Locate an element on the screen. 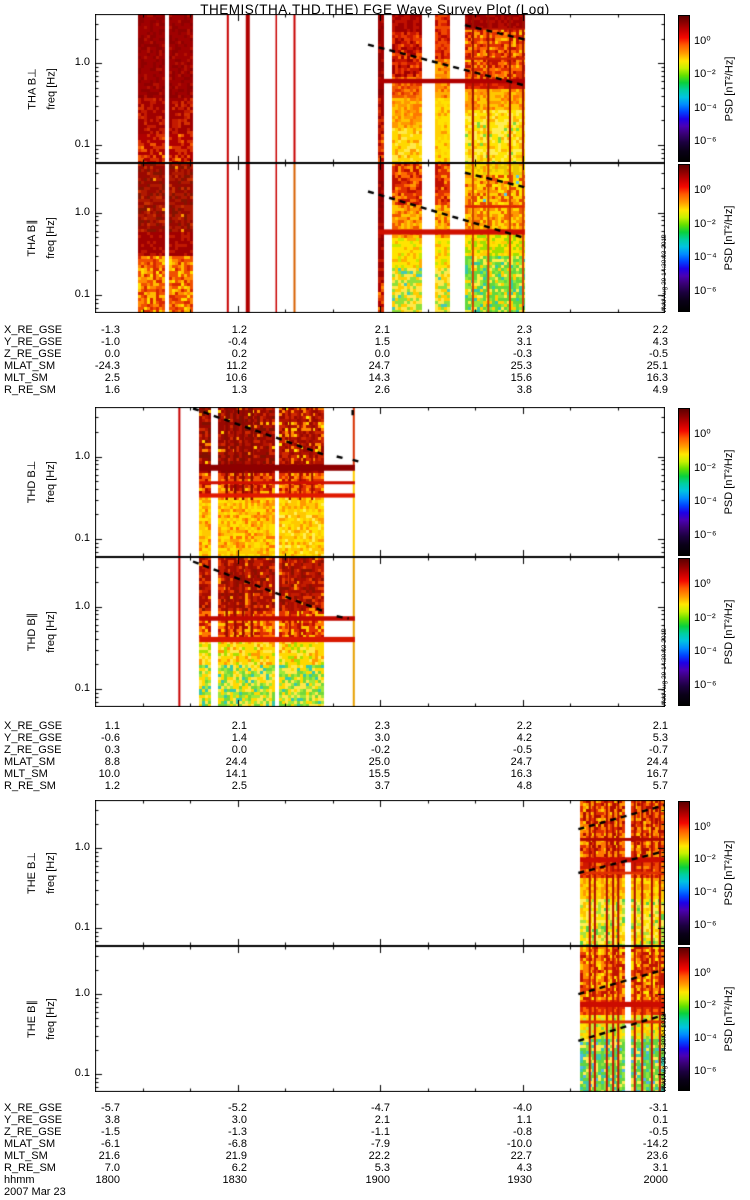 This screenshot has height=1200, width=750. date-label: 2007 Mar 23 is located at coordinates (35, 1192).